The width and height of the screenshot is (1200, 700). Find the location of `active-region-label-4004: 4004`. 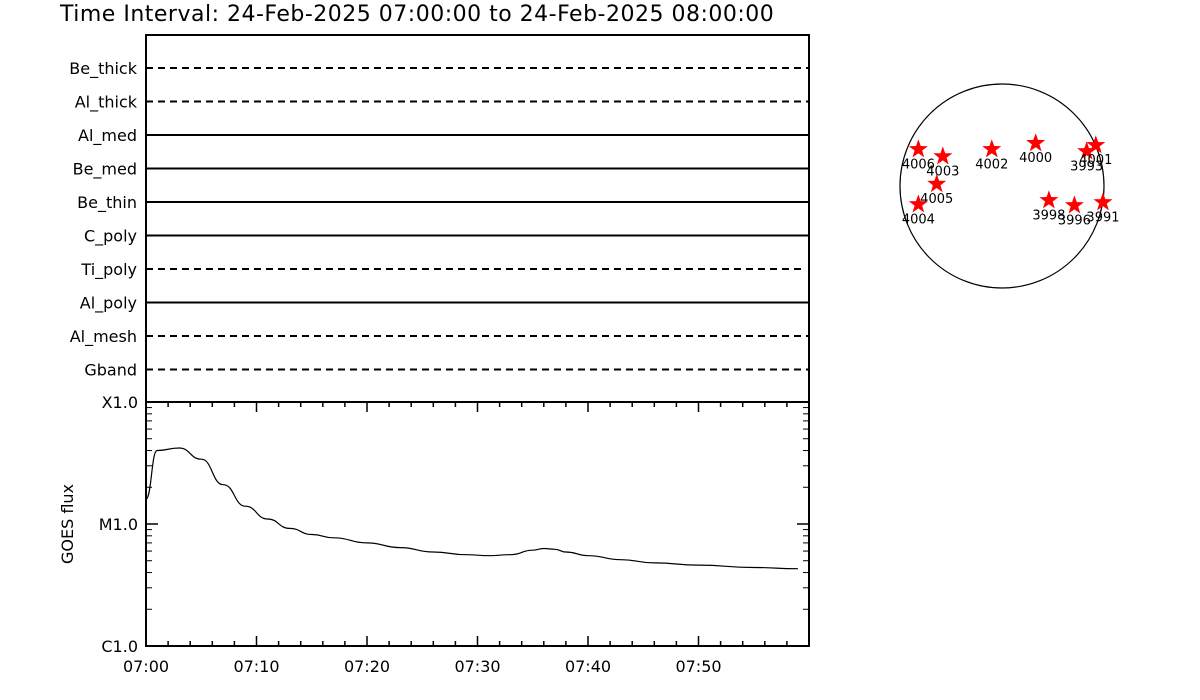

active-region-label-4004: 4004 is located at coordinates (918, 219).